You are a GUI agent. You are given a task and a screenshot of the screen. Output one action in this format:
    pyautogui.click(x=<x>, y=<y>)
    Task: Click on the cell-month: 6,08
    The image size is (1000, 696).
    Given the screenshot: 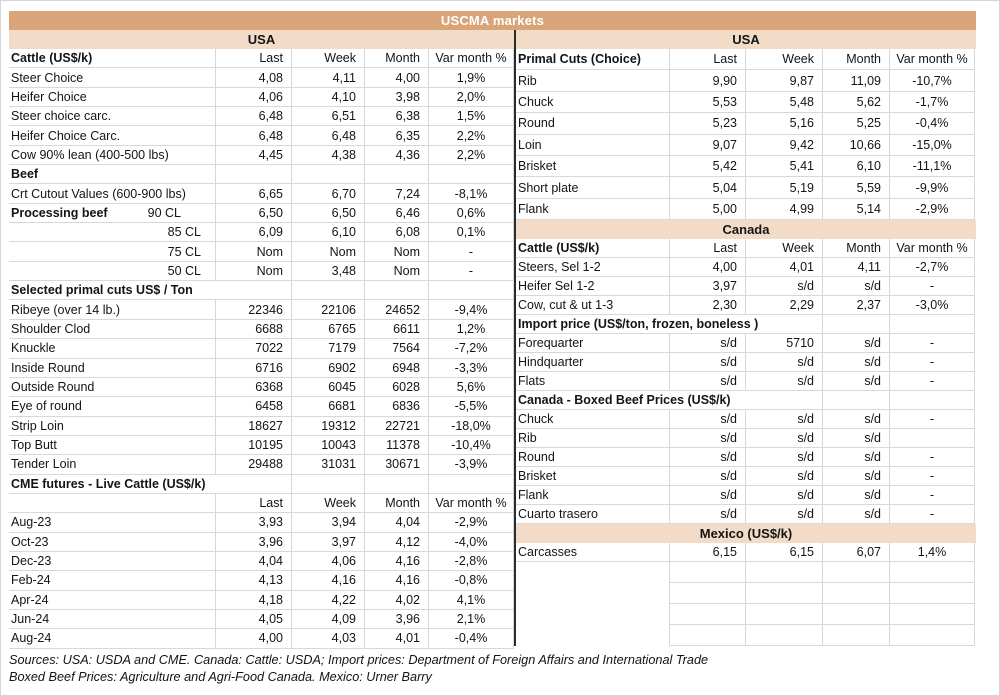 What is the action you would take?
    pyautogui.click(x=397, y=233)
    